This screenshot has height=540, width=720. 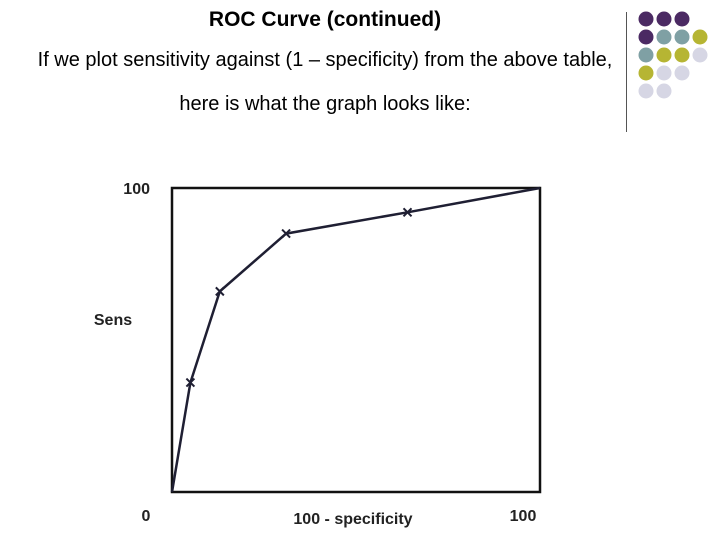 What do you see at coordinates (113, 320) in the screenshot?
I see `y-axis-label: Sens` at bounding box center [113, 320].